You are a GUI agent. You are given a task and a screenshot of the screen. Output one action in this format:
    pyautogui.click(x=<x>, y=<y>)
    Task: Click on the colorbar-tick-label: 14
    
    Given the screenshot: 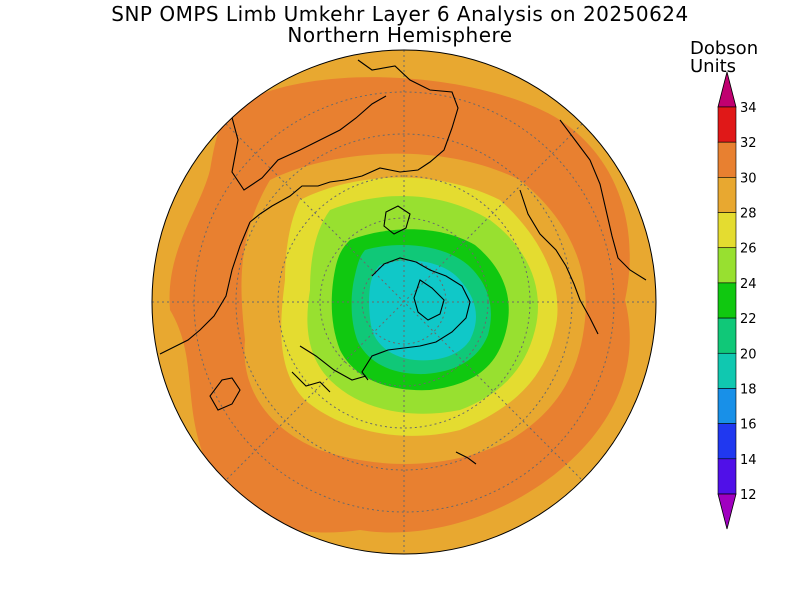 What is the action you would take?
    pyautogui.click(x=748, y=460)
    